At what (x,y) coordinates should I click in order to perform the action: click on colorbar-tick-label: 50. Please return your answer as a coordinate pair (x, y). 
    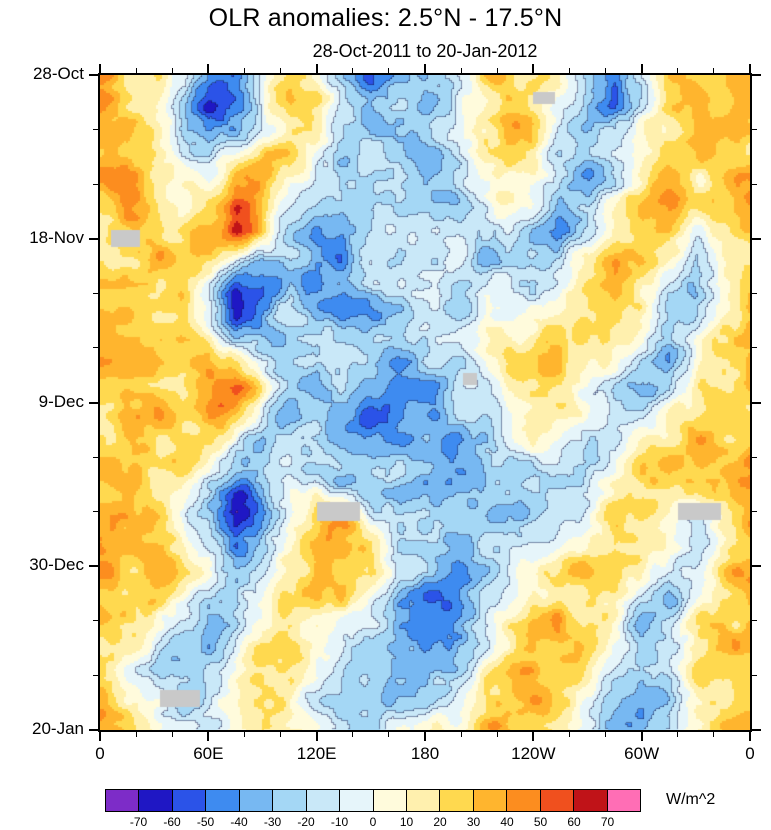
    Looking at the image, I should click on (540, 822).